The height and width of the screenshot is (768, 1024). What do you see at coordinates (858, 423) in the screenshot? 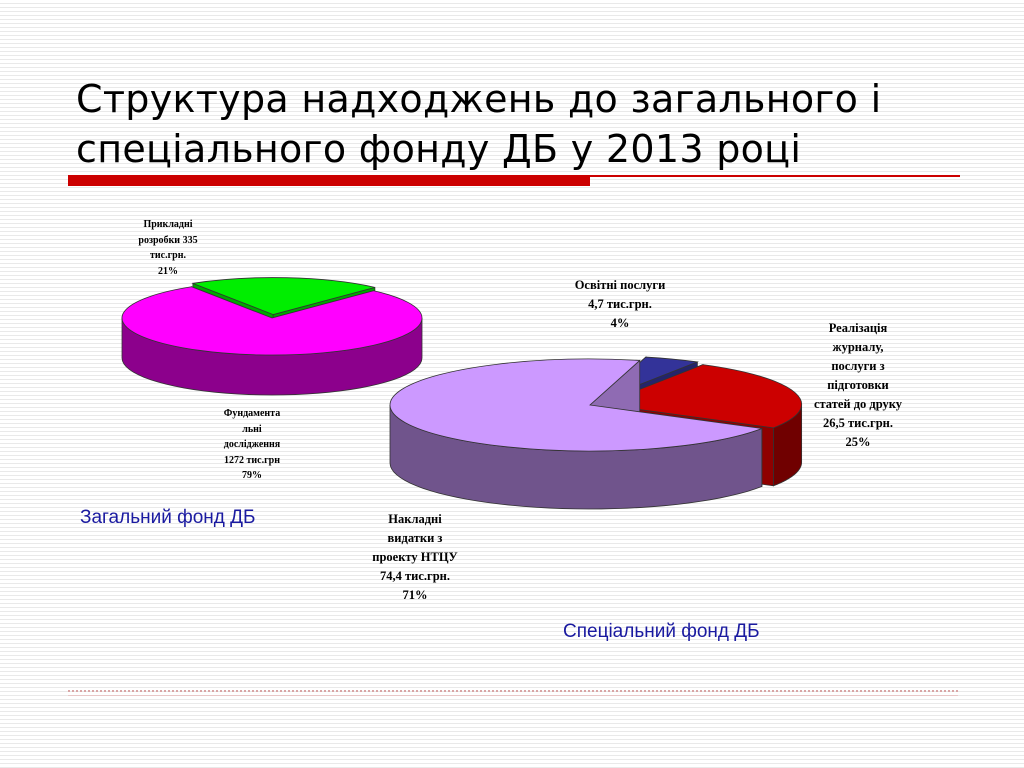
I see `label-line: 26,5 тис.грн.` at bounding box center [858, 423].